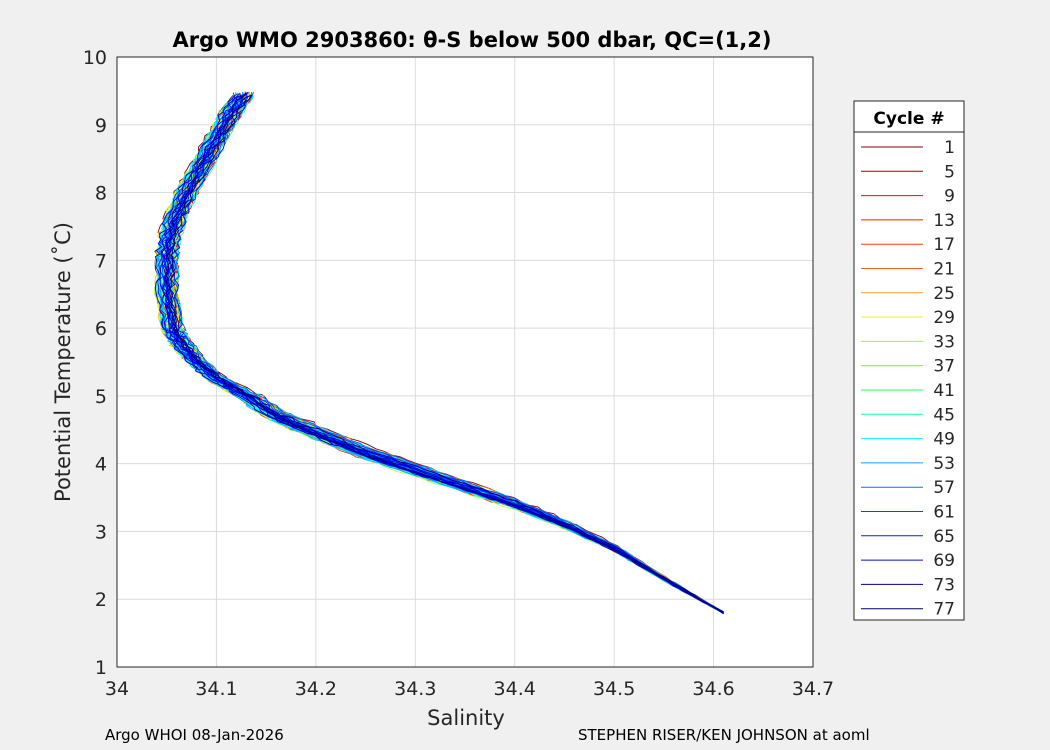  I want to click on y-tick-label: 9, so click(101, 126).